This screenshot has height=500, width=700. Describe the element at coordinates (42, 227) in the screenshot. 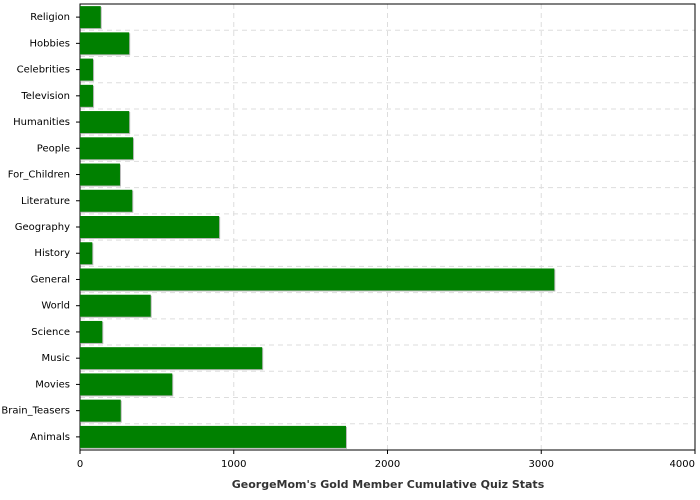

I see `y-tick-label: Geography` at that location.